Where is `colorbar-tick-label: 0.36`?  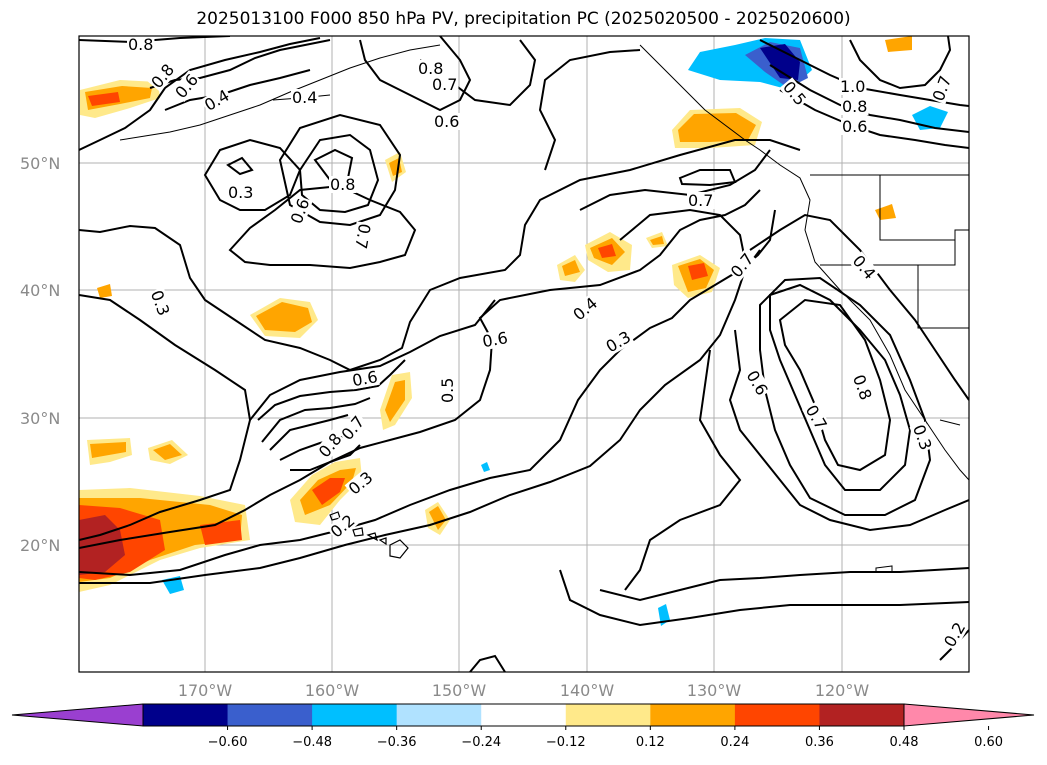 colorbar-tick-label: 0.36 is located at coordinates (819, 742).